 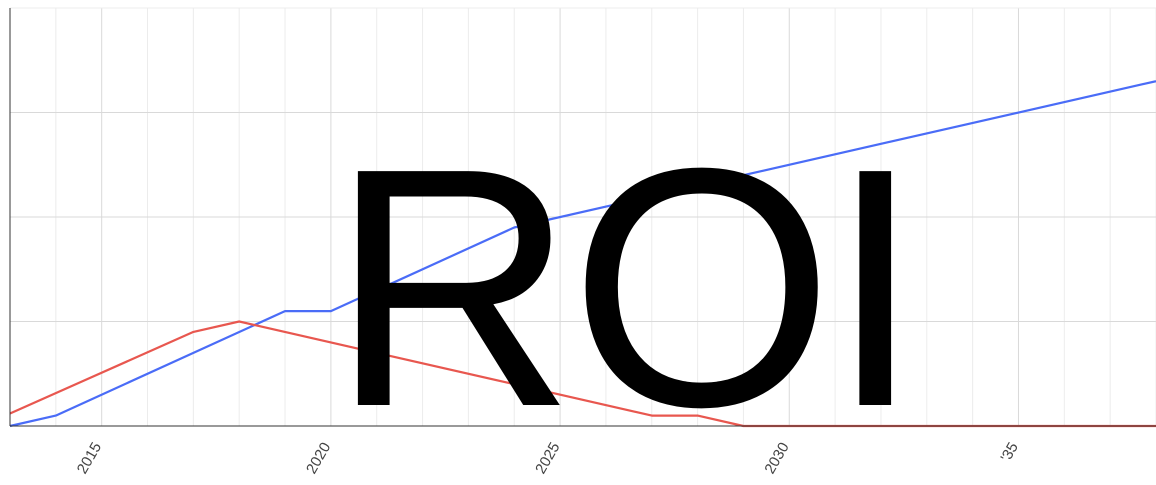 I want to click on x-tick-label: 2015, so click(x=89, y=458).